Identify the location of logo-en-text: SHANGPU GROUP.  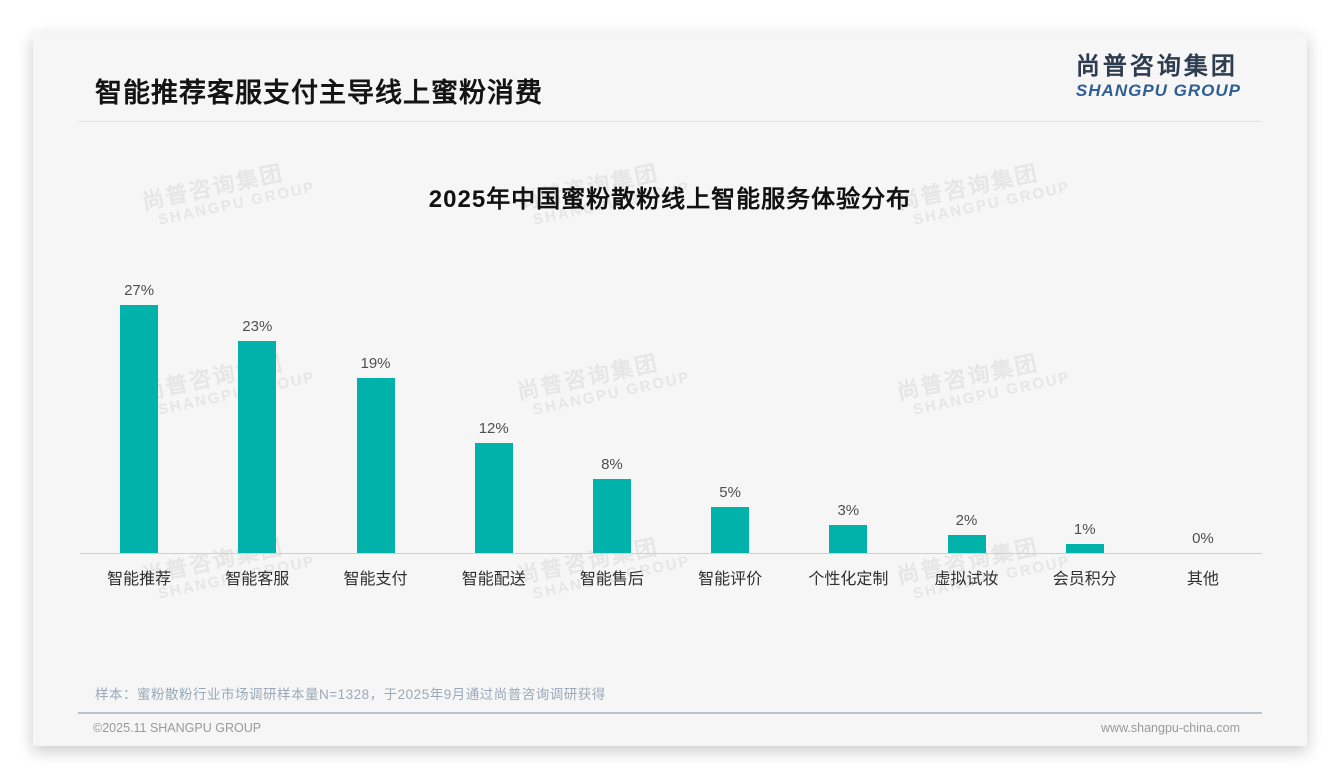
(1158, 90).